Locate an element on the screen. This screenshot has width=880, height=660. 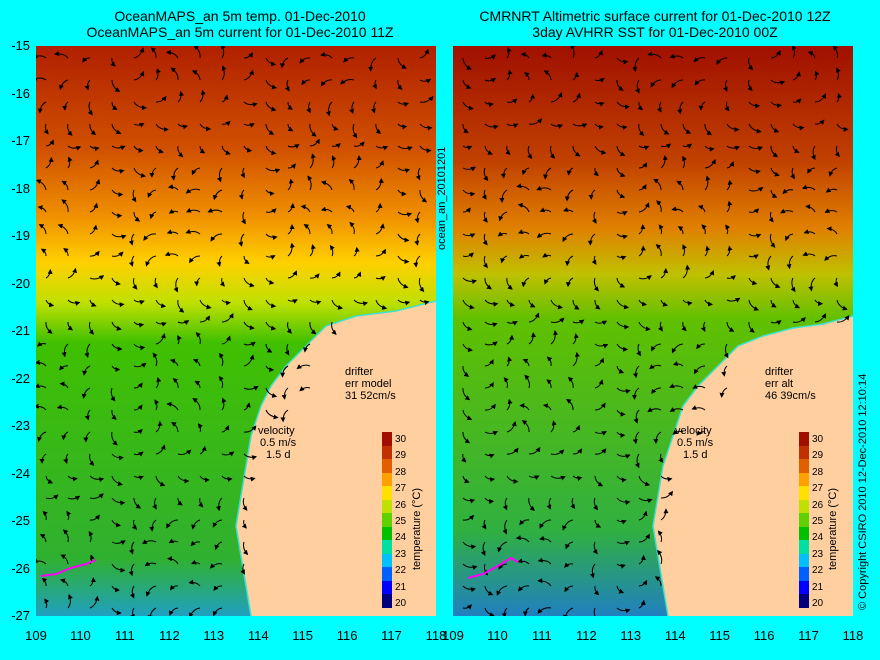
lon-tick-label: 118 is located at coordinates (853, 635).